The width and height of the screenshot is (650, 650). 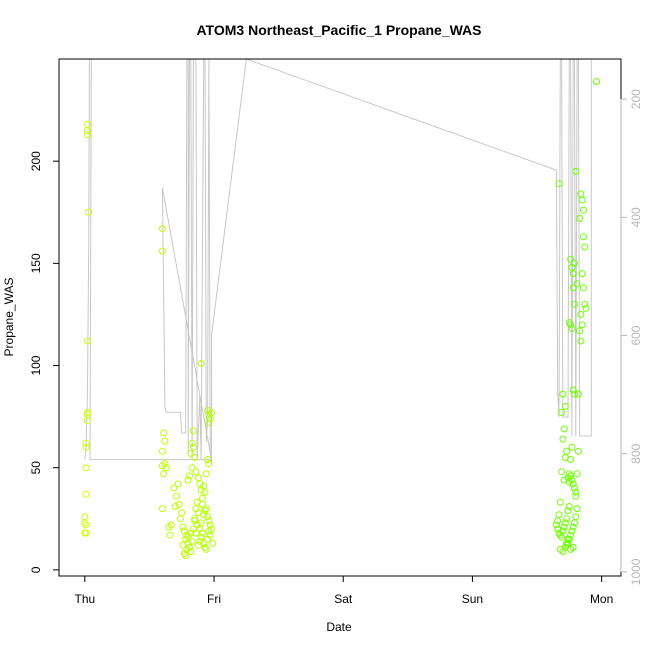 What do you see at coordinates (9, 317) in the screenshot?
I see `y-axis-label: Propane_WAS` at bounding box center [9, 317].